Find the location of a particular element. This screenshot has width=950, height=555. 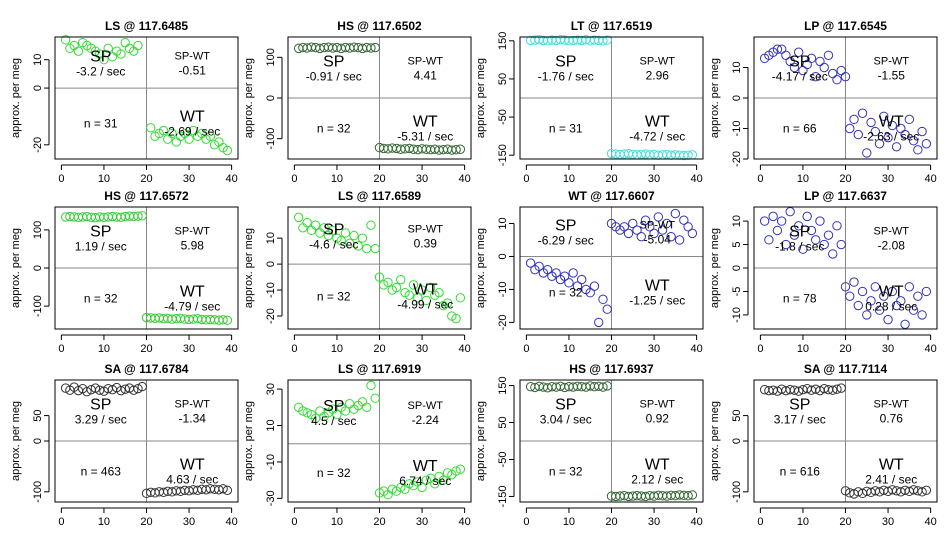

p10-title: LS @ 117.6919 is located at coordinates (379, 369).